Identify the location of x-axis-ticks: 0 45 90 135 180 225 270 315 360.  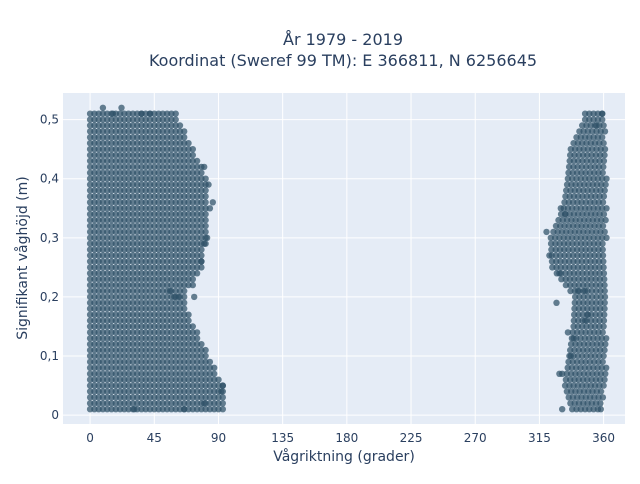
(350, 438).